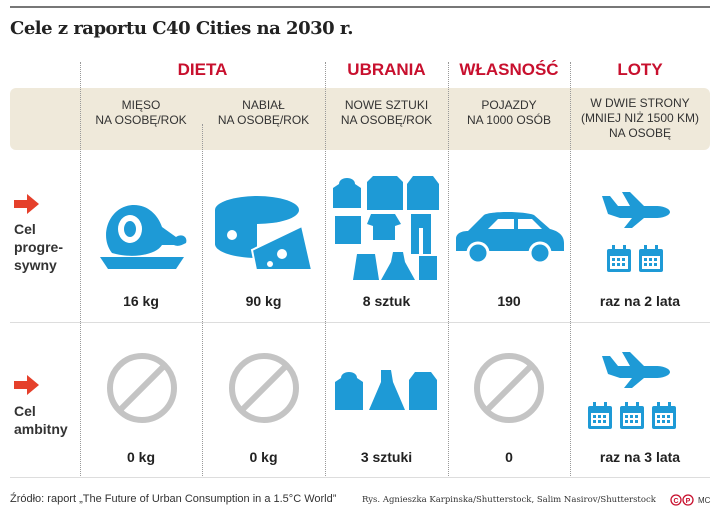 Image resolution: width=720 pixels, height=531 pixels. Describe the element at coordinates (143, 237) in the screenshot. I see `ham-icon` at that location.